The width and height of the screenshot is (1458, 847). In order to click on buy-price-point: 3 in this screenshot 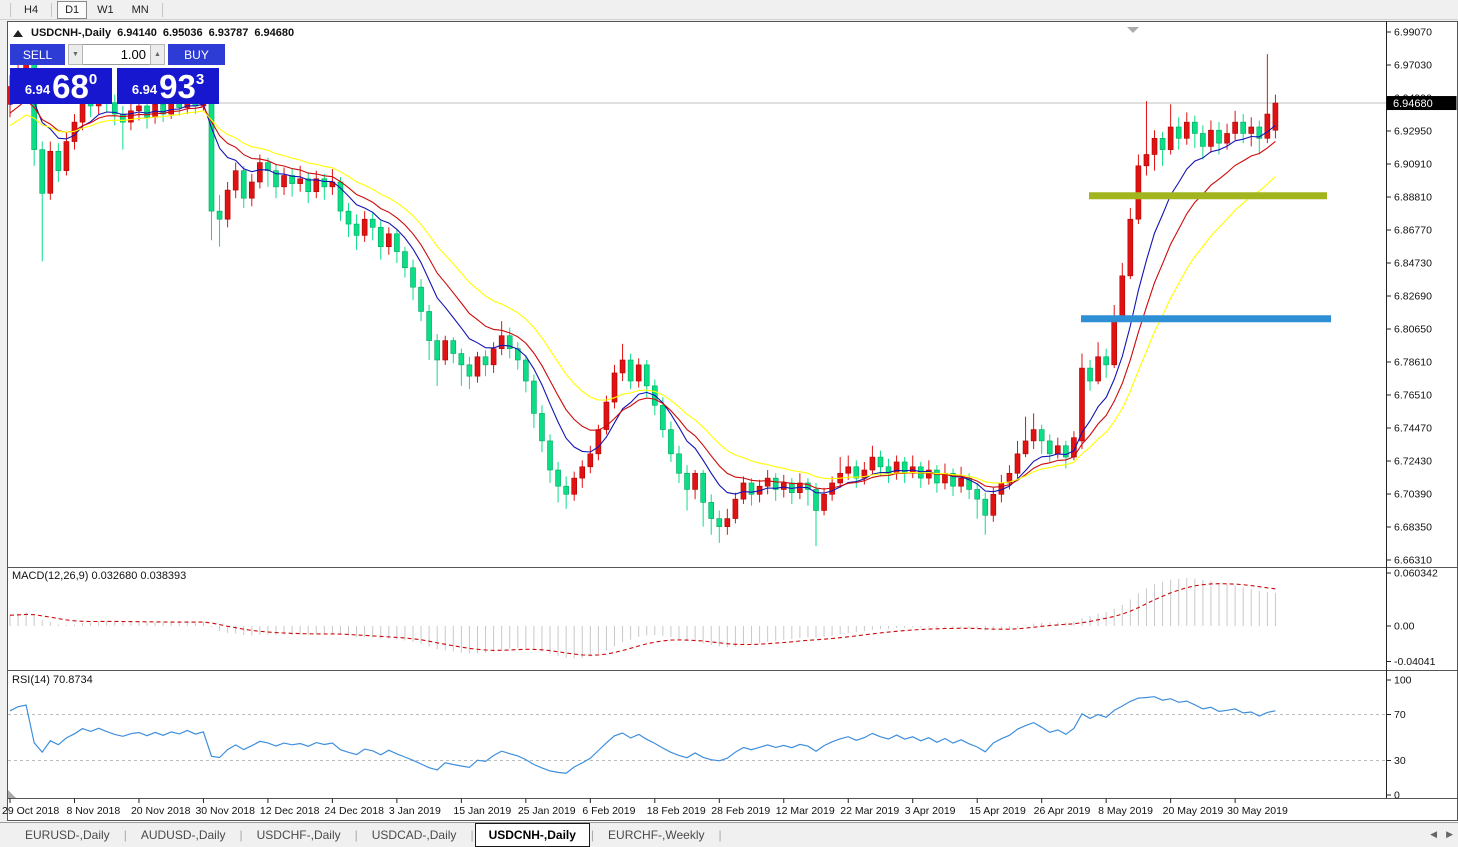, I will do `click(200, 79)`.